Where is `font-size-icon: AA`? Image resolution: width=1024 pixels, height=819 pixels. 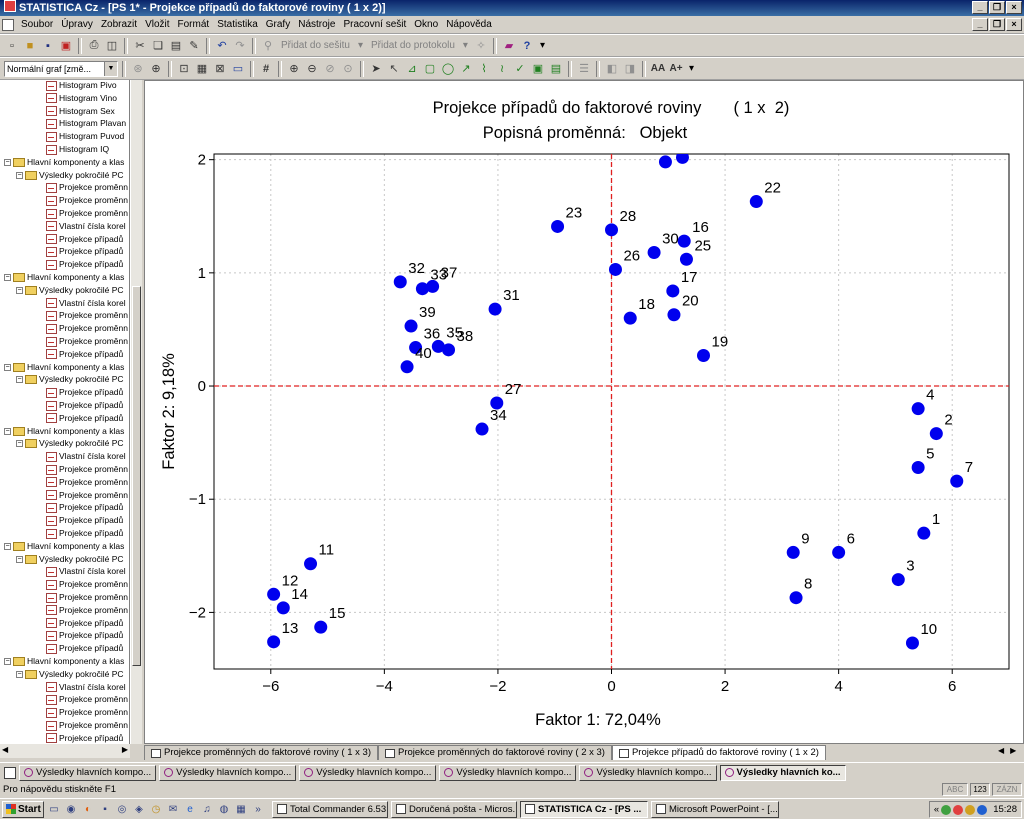
font-size-icon: AA is located at coordinates (658, 68).